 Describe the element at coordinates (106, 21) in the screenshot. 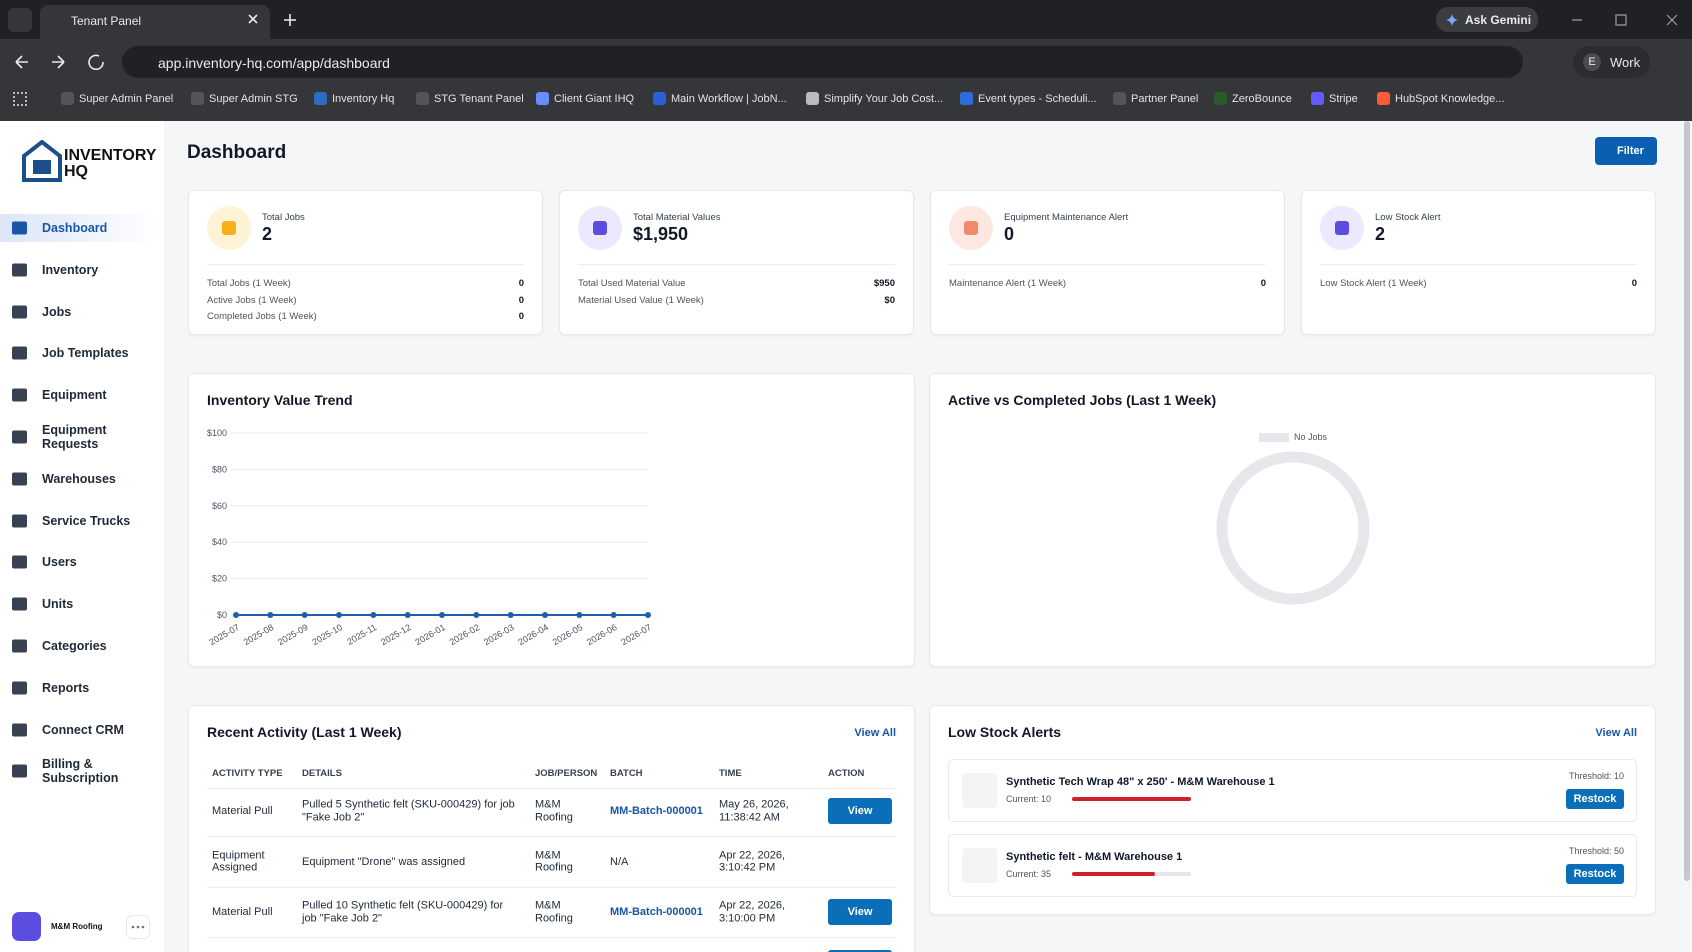

I see `tab-title: Tenant Panel` at that location.